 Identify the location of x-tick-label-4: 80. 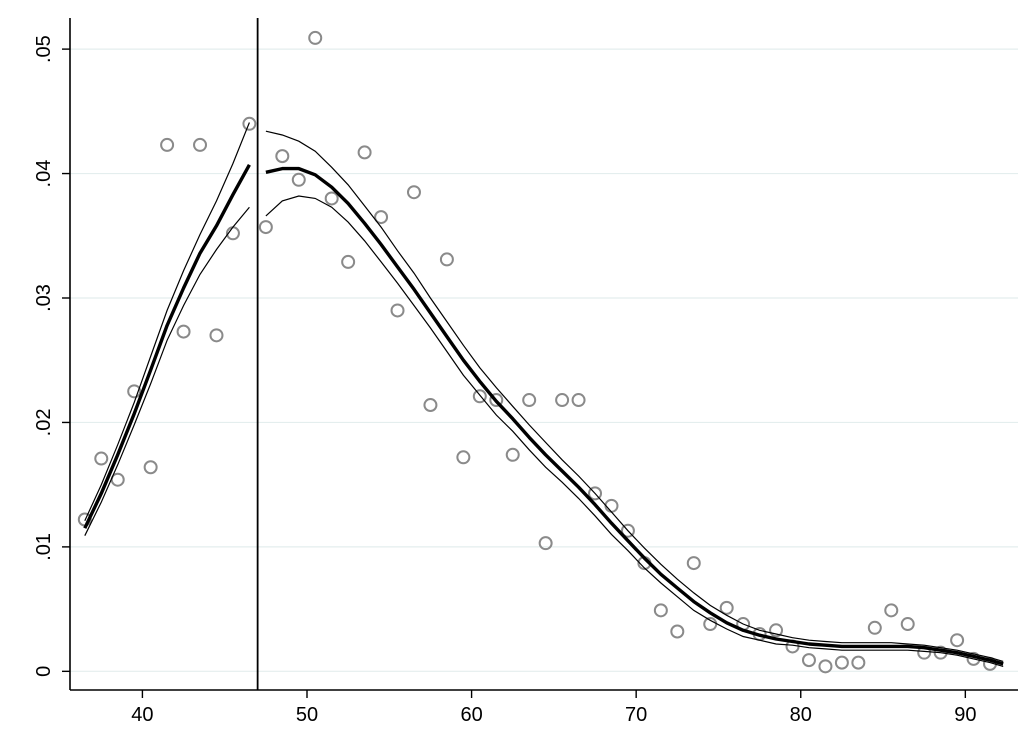
(801, 715).